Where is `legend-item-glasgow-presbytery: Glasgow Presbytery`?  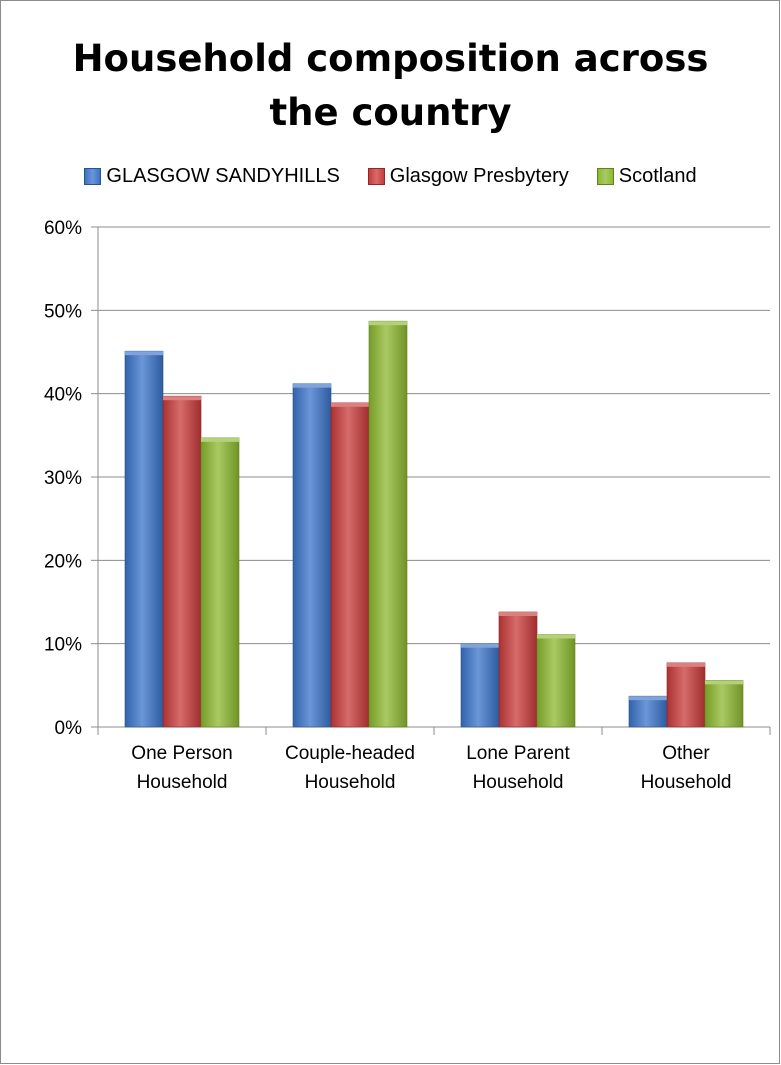 legend-item-glasgow-presbytery: Glasgow Presbytery is located at coordinates (468, 176).